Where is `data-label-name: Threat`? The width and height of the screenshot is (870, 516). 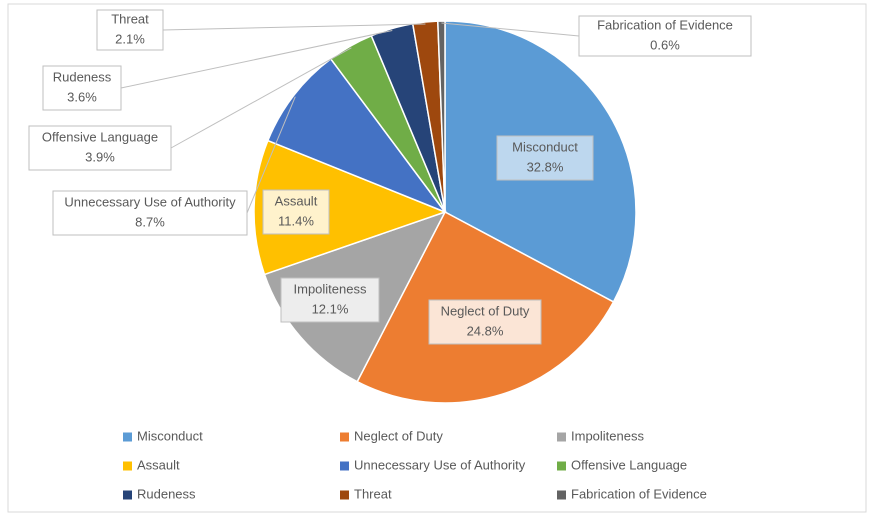
data-label-name: Threat is located at coordinates (130, 18).